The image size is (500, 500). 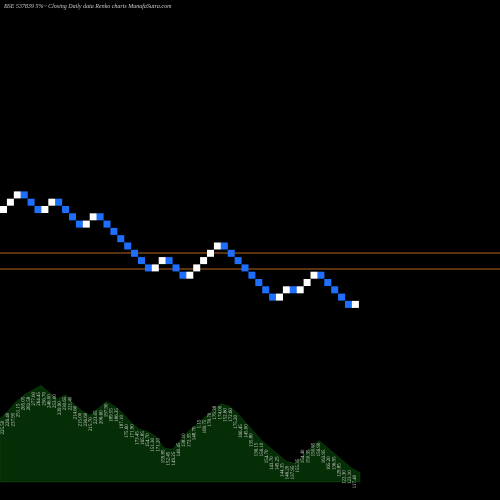 What do you see at coordinates (153, 445) in the screenshot?
I see `volume-label: 151.30` at bounding box center [153, 445].